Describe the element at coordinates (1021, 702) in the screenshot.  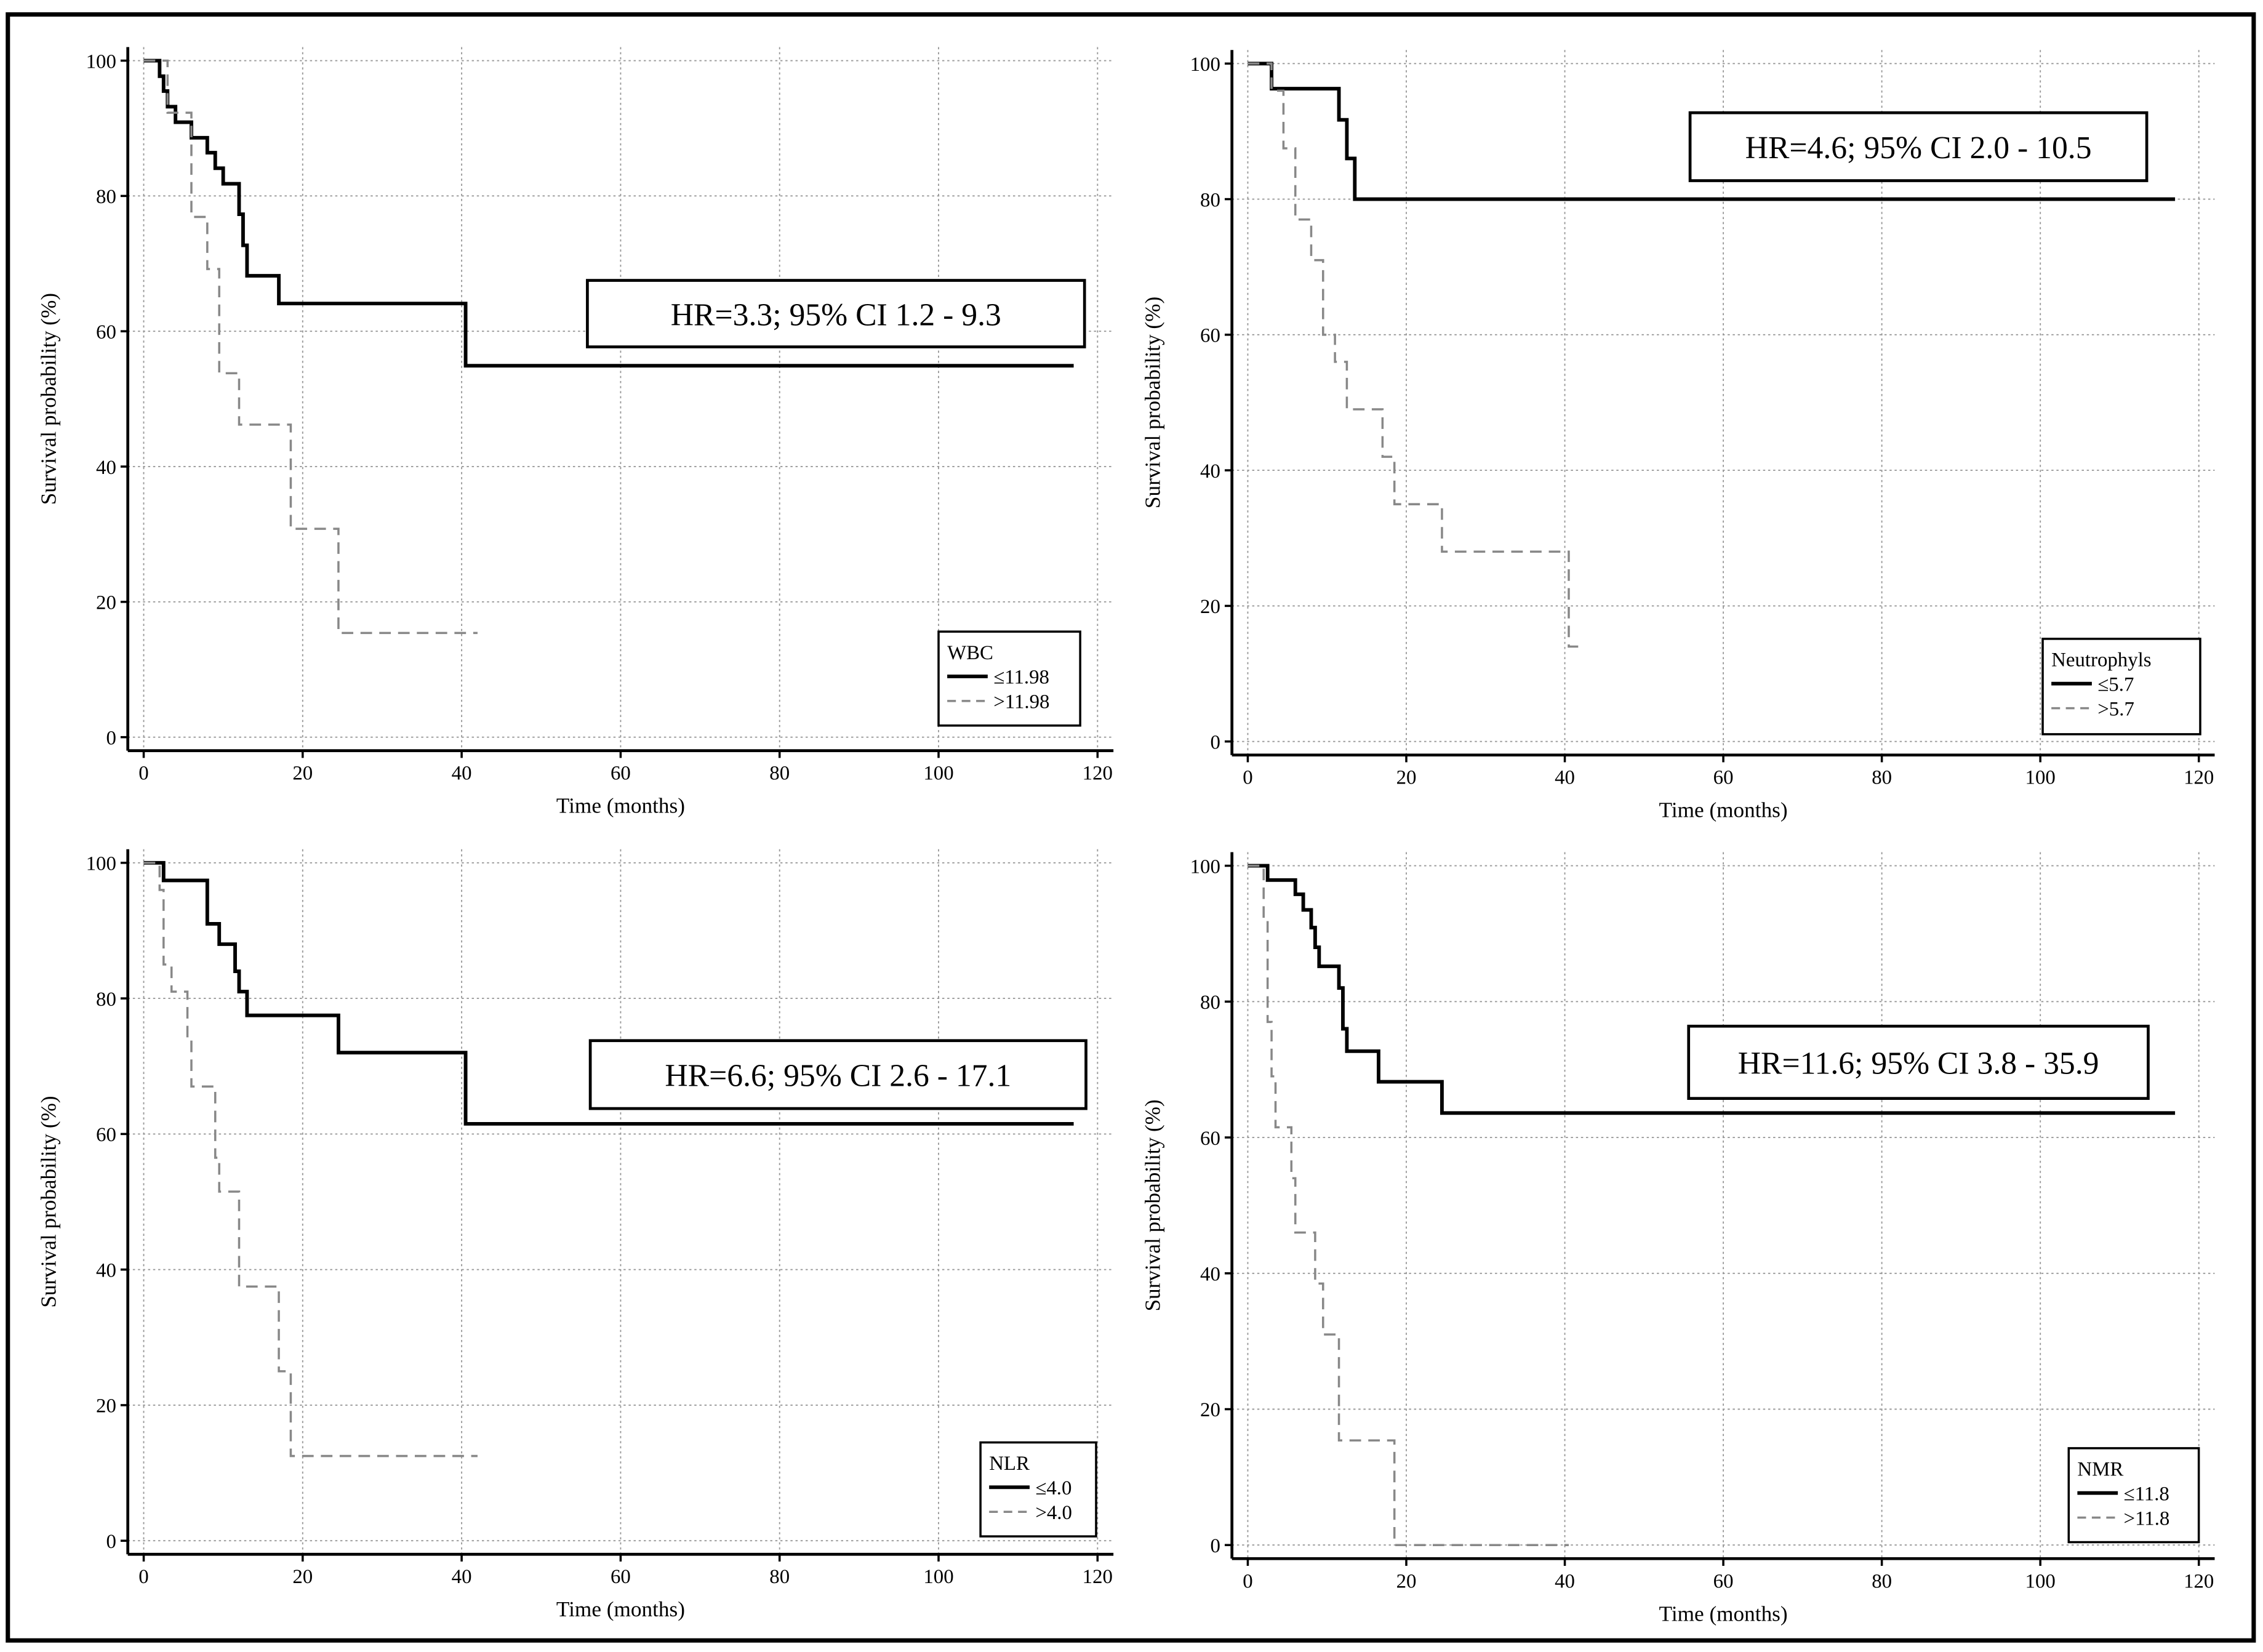
I see `legend-label: >11.98` at that location.